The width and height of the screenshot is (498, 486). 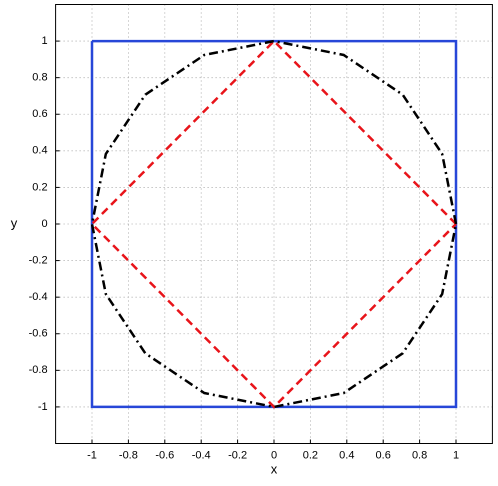 What do you see at coordinates (44, 224) in the screenshot?
I see `y-tick-label: 0` at bounding box center [44, 224].